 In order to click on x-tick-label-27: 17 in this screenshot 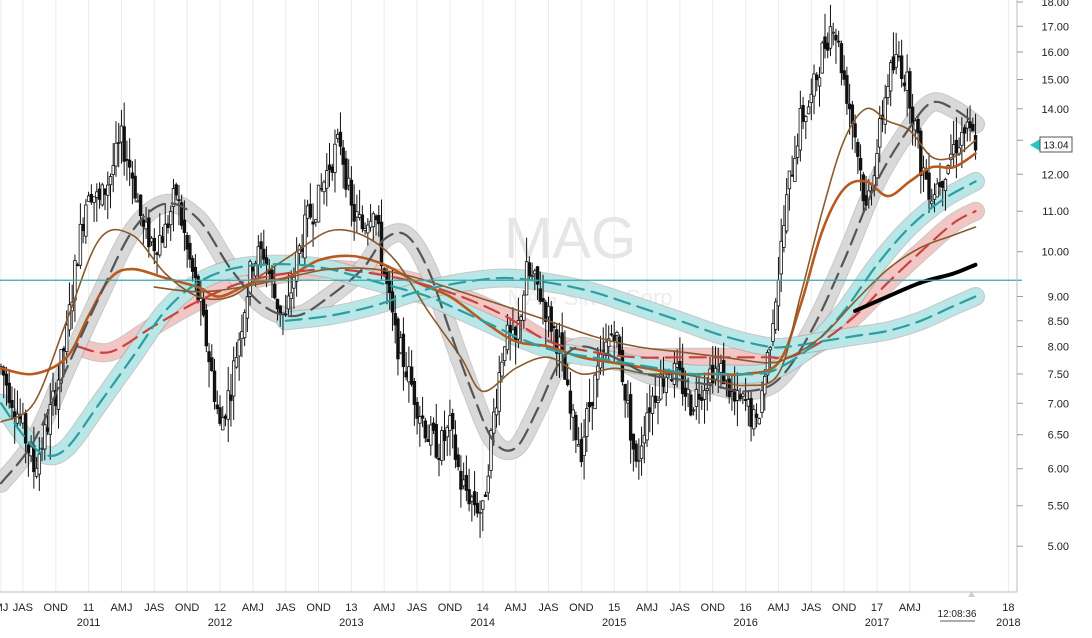, I will do `click(877, 608)`.